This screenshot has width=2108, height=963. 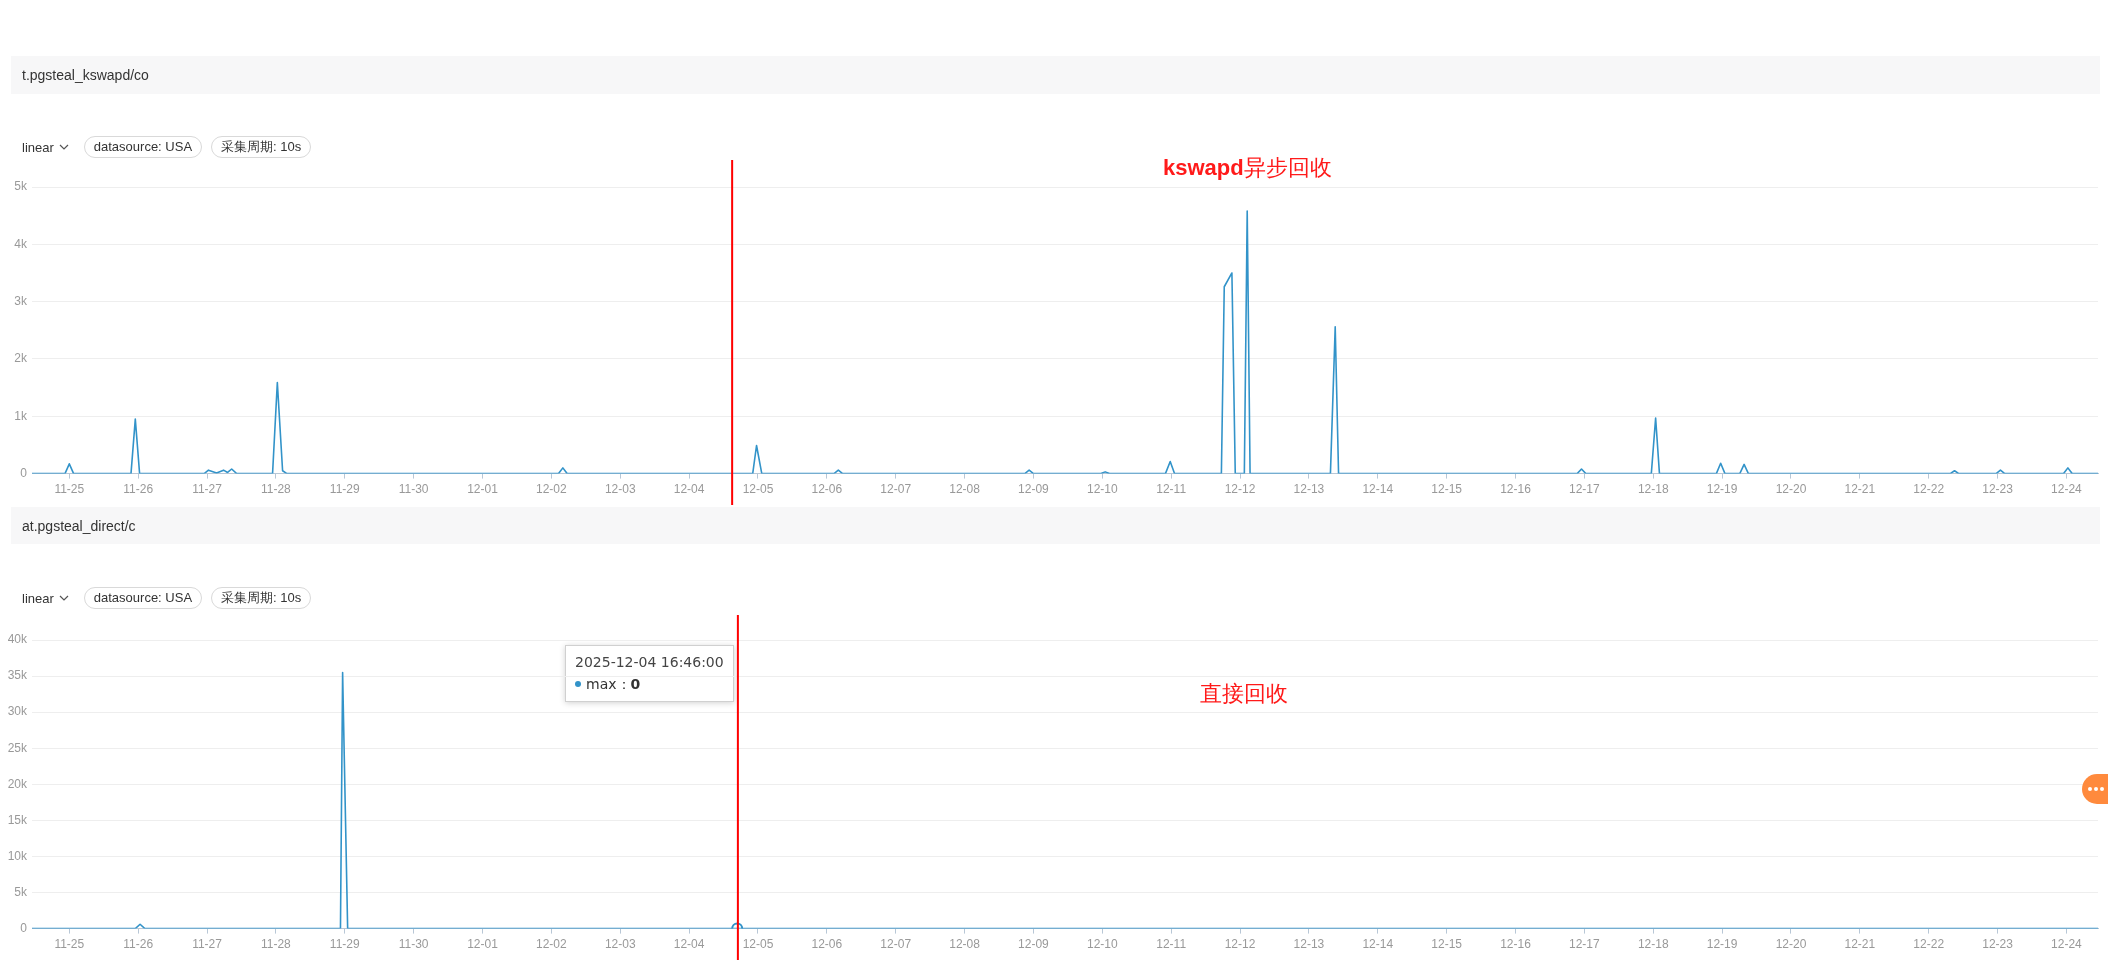 I want to click on y-tick-label: 2k, so click(x=21, y=358).